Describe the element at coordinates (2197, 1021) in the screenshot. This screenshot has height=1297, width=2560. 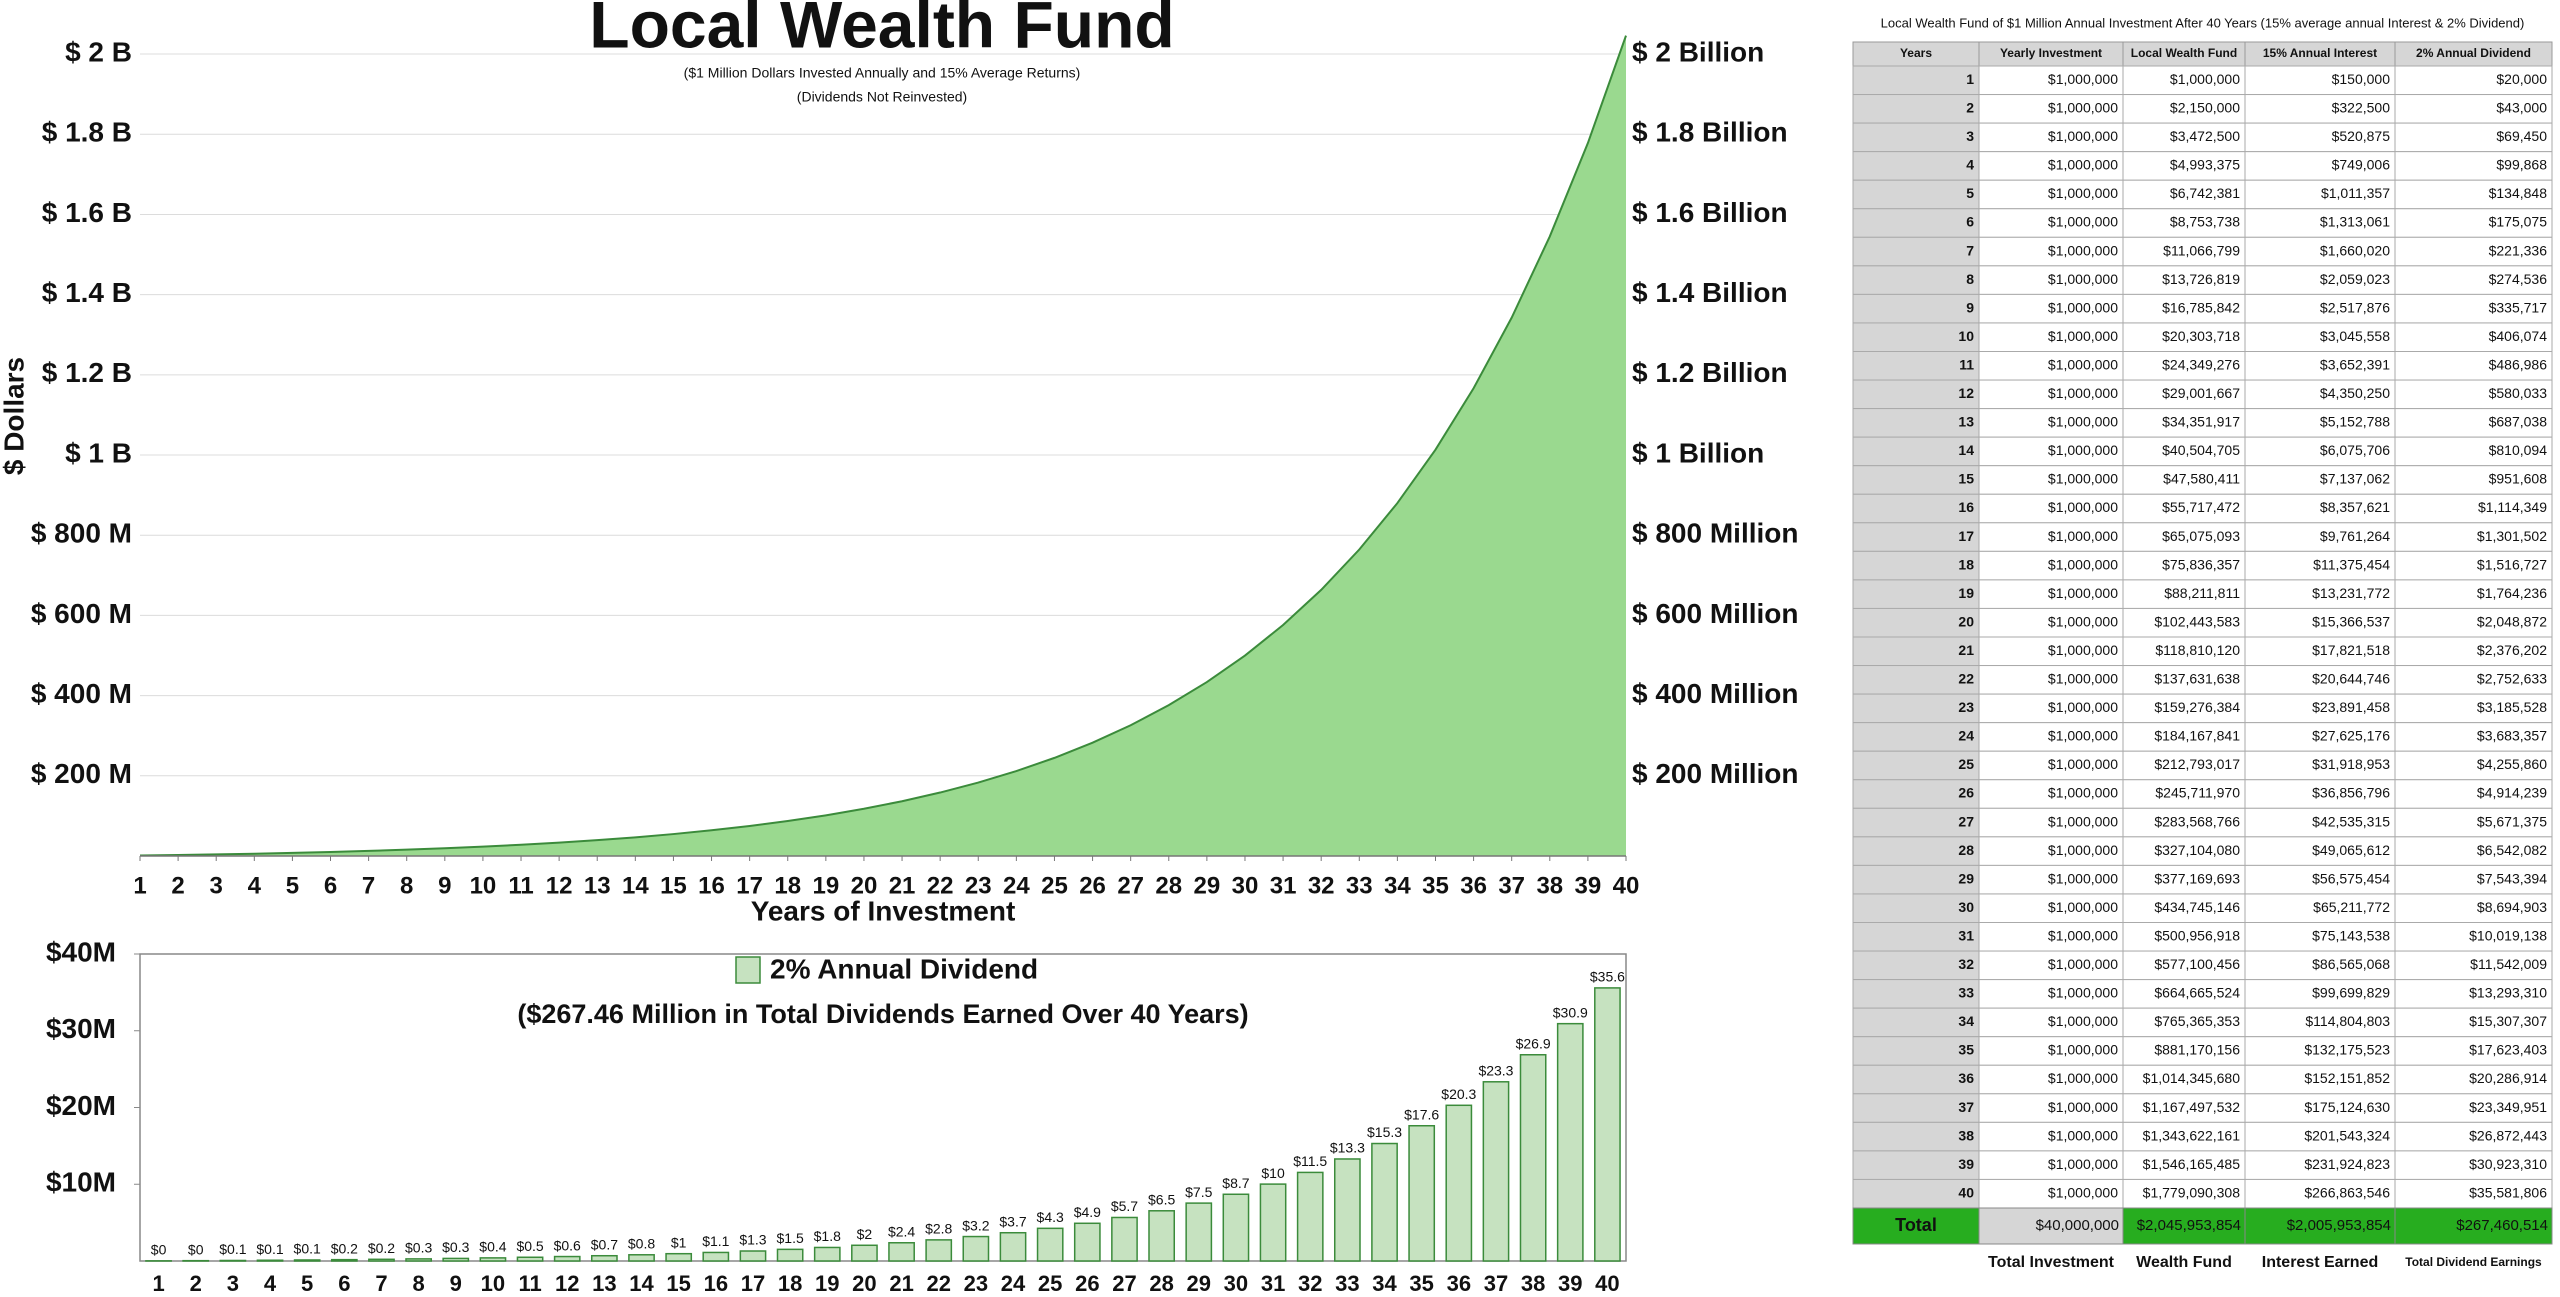
I see `cell-text: $765,365,353` at that location.